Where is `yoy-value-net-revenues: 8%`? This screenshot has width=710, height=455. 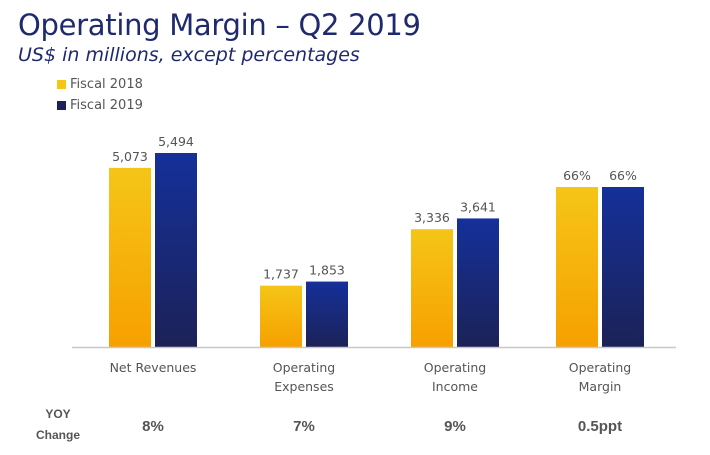
yoy-value-net-revenues: 8% is located at coordinates (153, 426).